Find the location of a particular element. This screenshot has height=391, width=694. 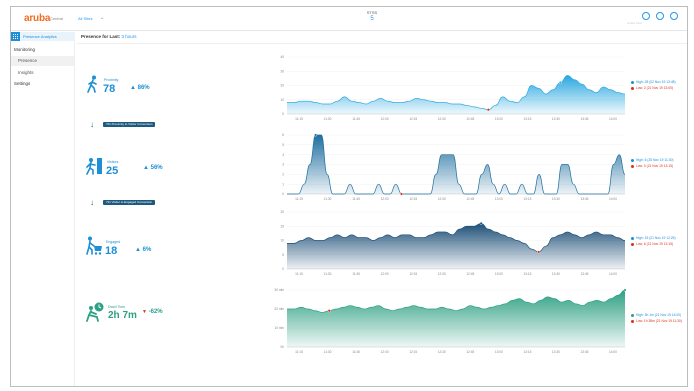

high-legend: High: 28 (02 Nov 19 13:48) is located at coordinates (653, 82).